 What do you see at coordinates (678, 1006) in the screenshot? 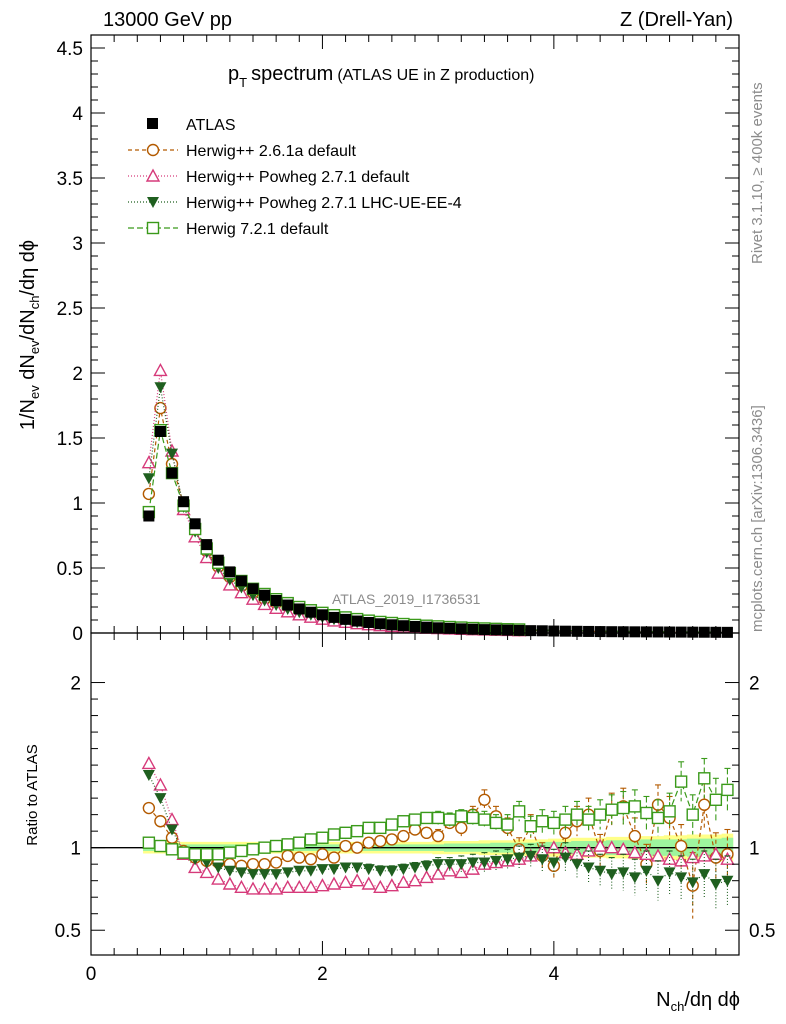
I see `xlabel-part-1: ch` at bounding box center [678, 1006].